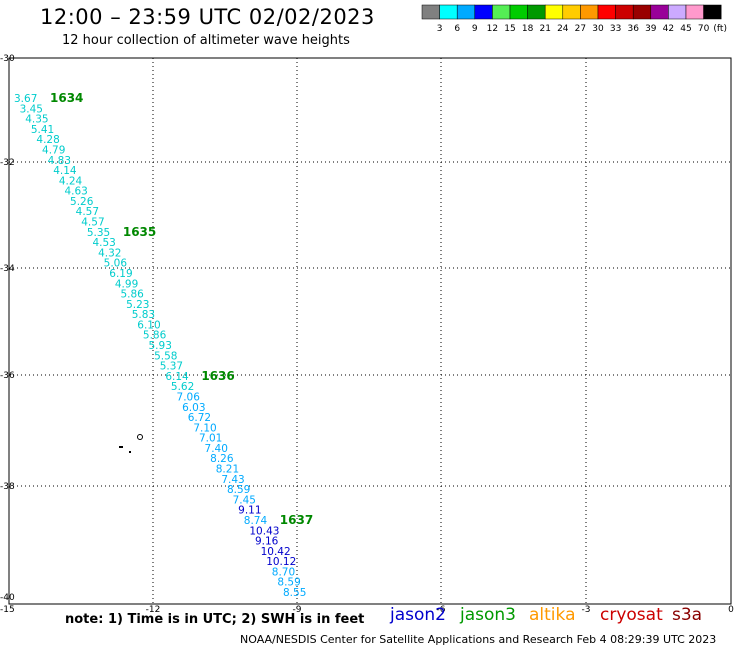 The width and height of the screenshot is (740, 650). I want to click on lon-tick-label: -9, so click(297, 610).